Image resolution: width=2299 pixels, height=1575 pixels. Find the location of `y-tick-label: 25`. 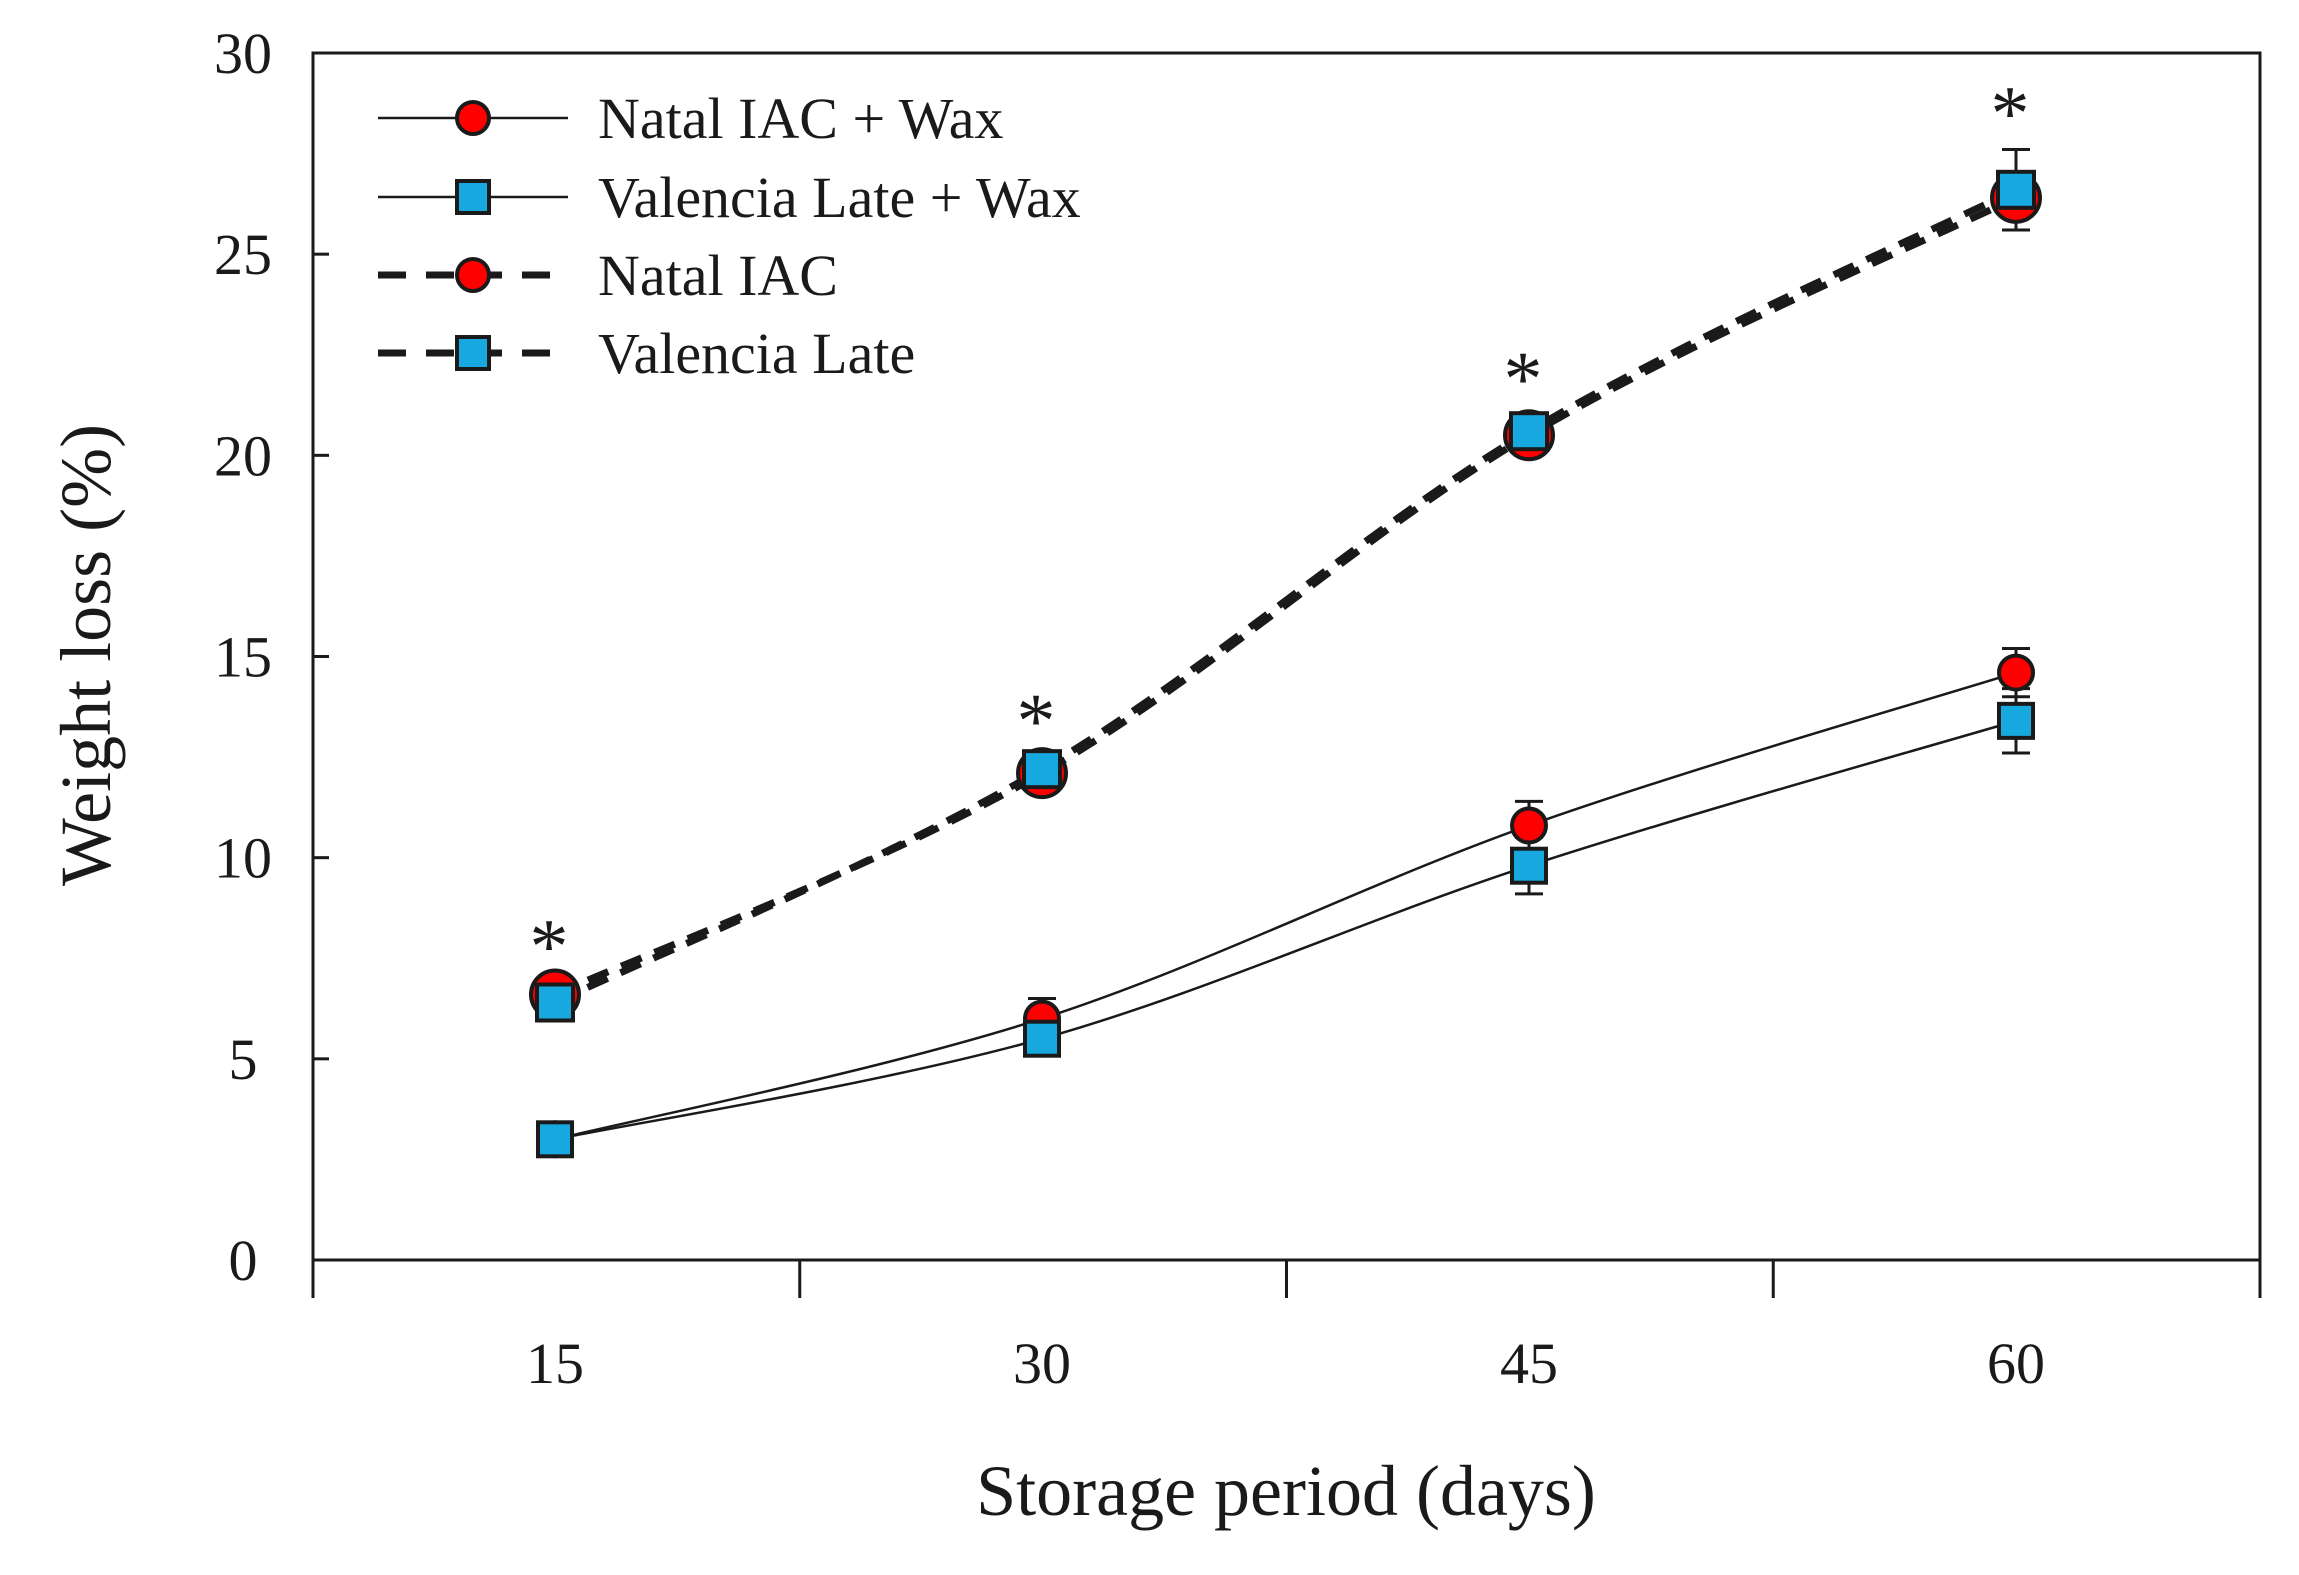

y-tick-label: 25 is located at coordinates (243, 254).